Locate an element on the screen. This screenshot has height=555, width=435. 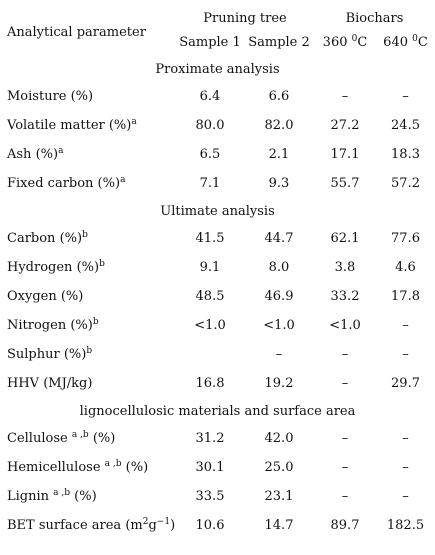
table-row-oxygen: Oxygen (%) 48.5 46.9 33.2 17.8 is located at coordinates (217, 296).